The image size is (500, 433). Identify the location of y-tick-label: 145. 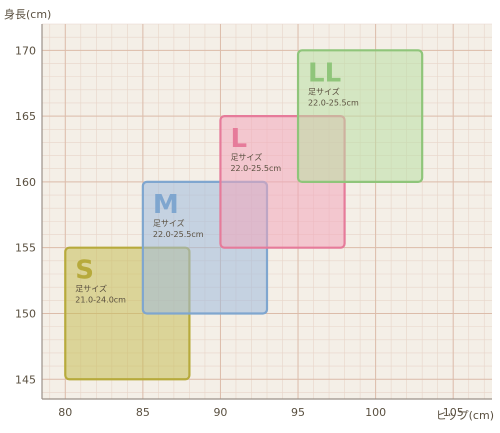
(25, 379).